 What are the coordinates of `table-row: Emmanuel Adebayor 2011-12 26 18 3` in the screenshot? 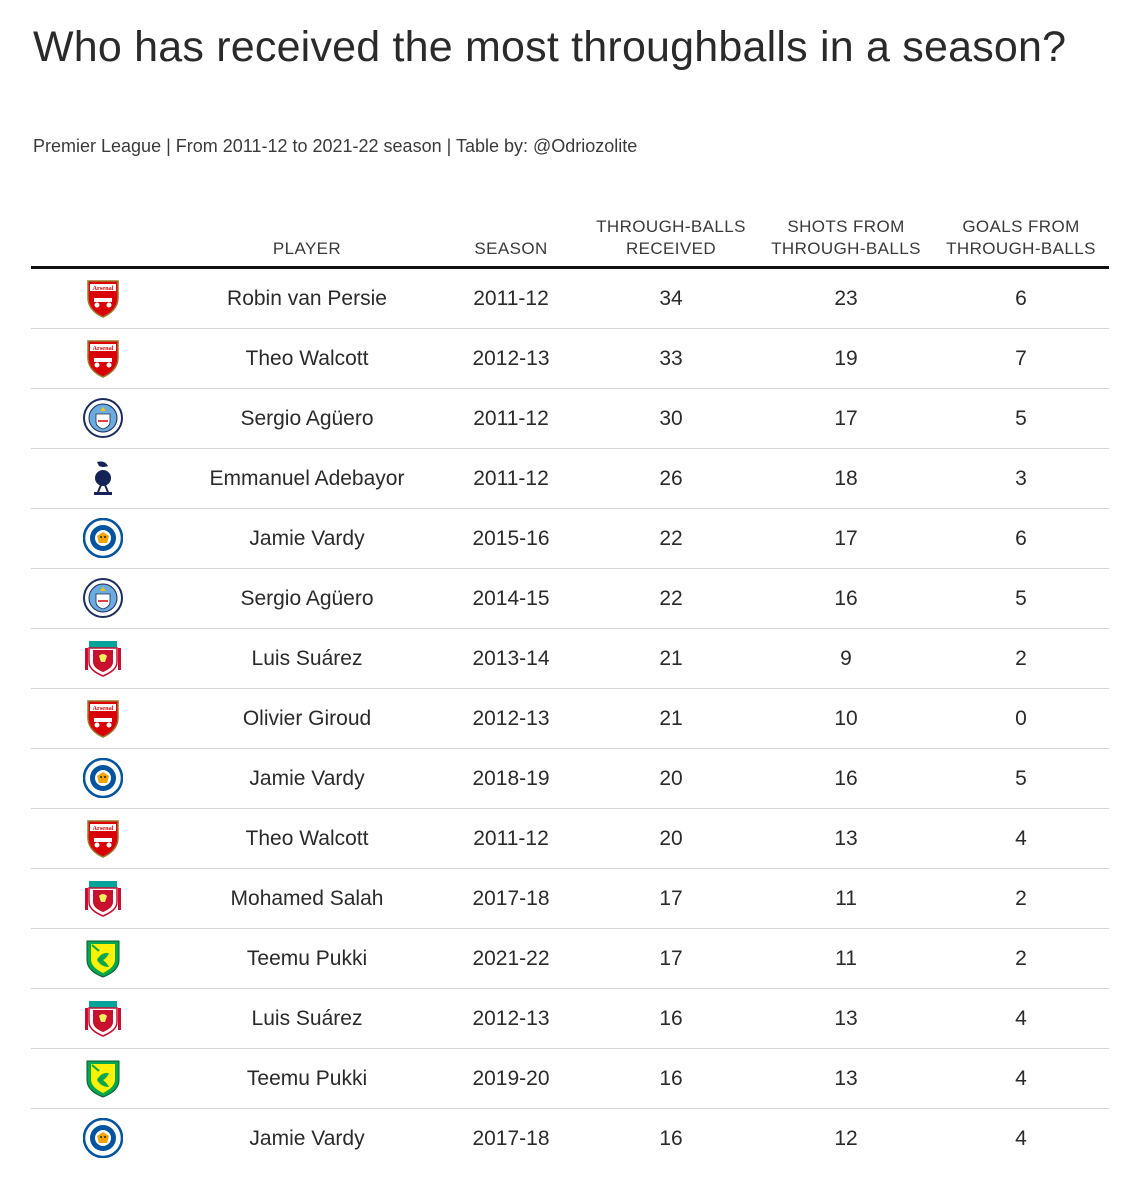 It's located at (570, 479).